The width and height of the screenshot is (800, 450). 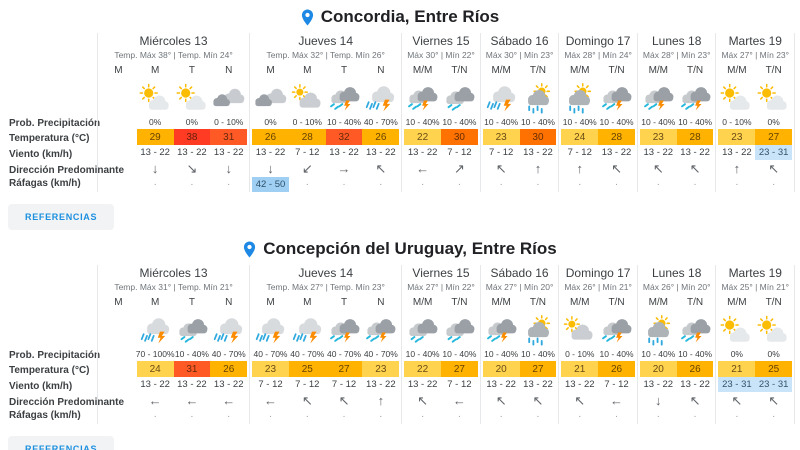 I want to click on city-name: Concepción del Uruguay, Entre Ríos, so click(x=410, y=248).